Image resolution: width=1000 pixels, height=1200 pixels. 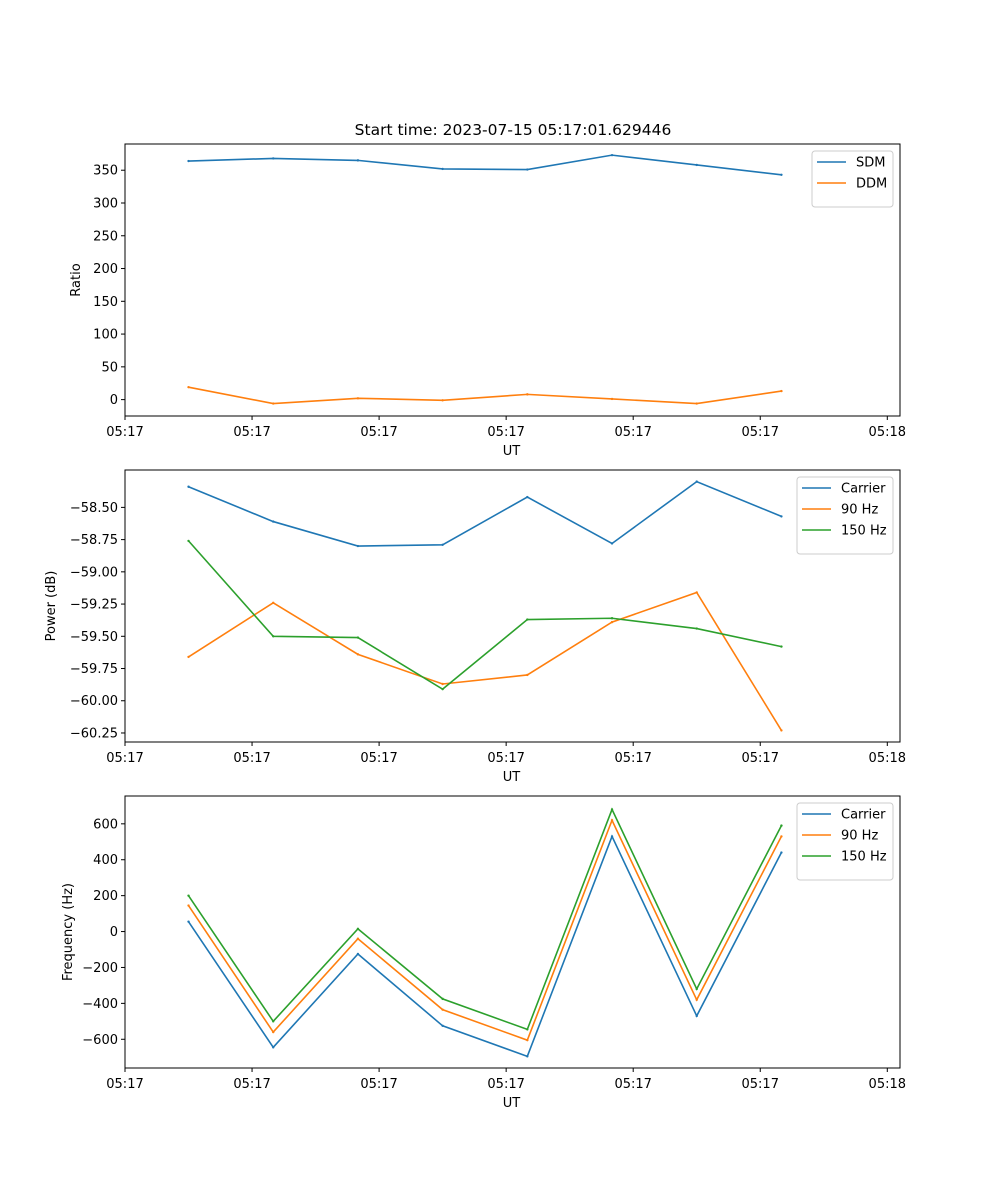 I want to click on y-tick-label: −59.25, so click(x=94, y=605).